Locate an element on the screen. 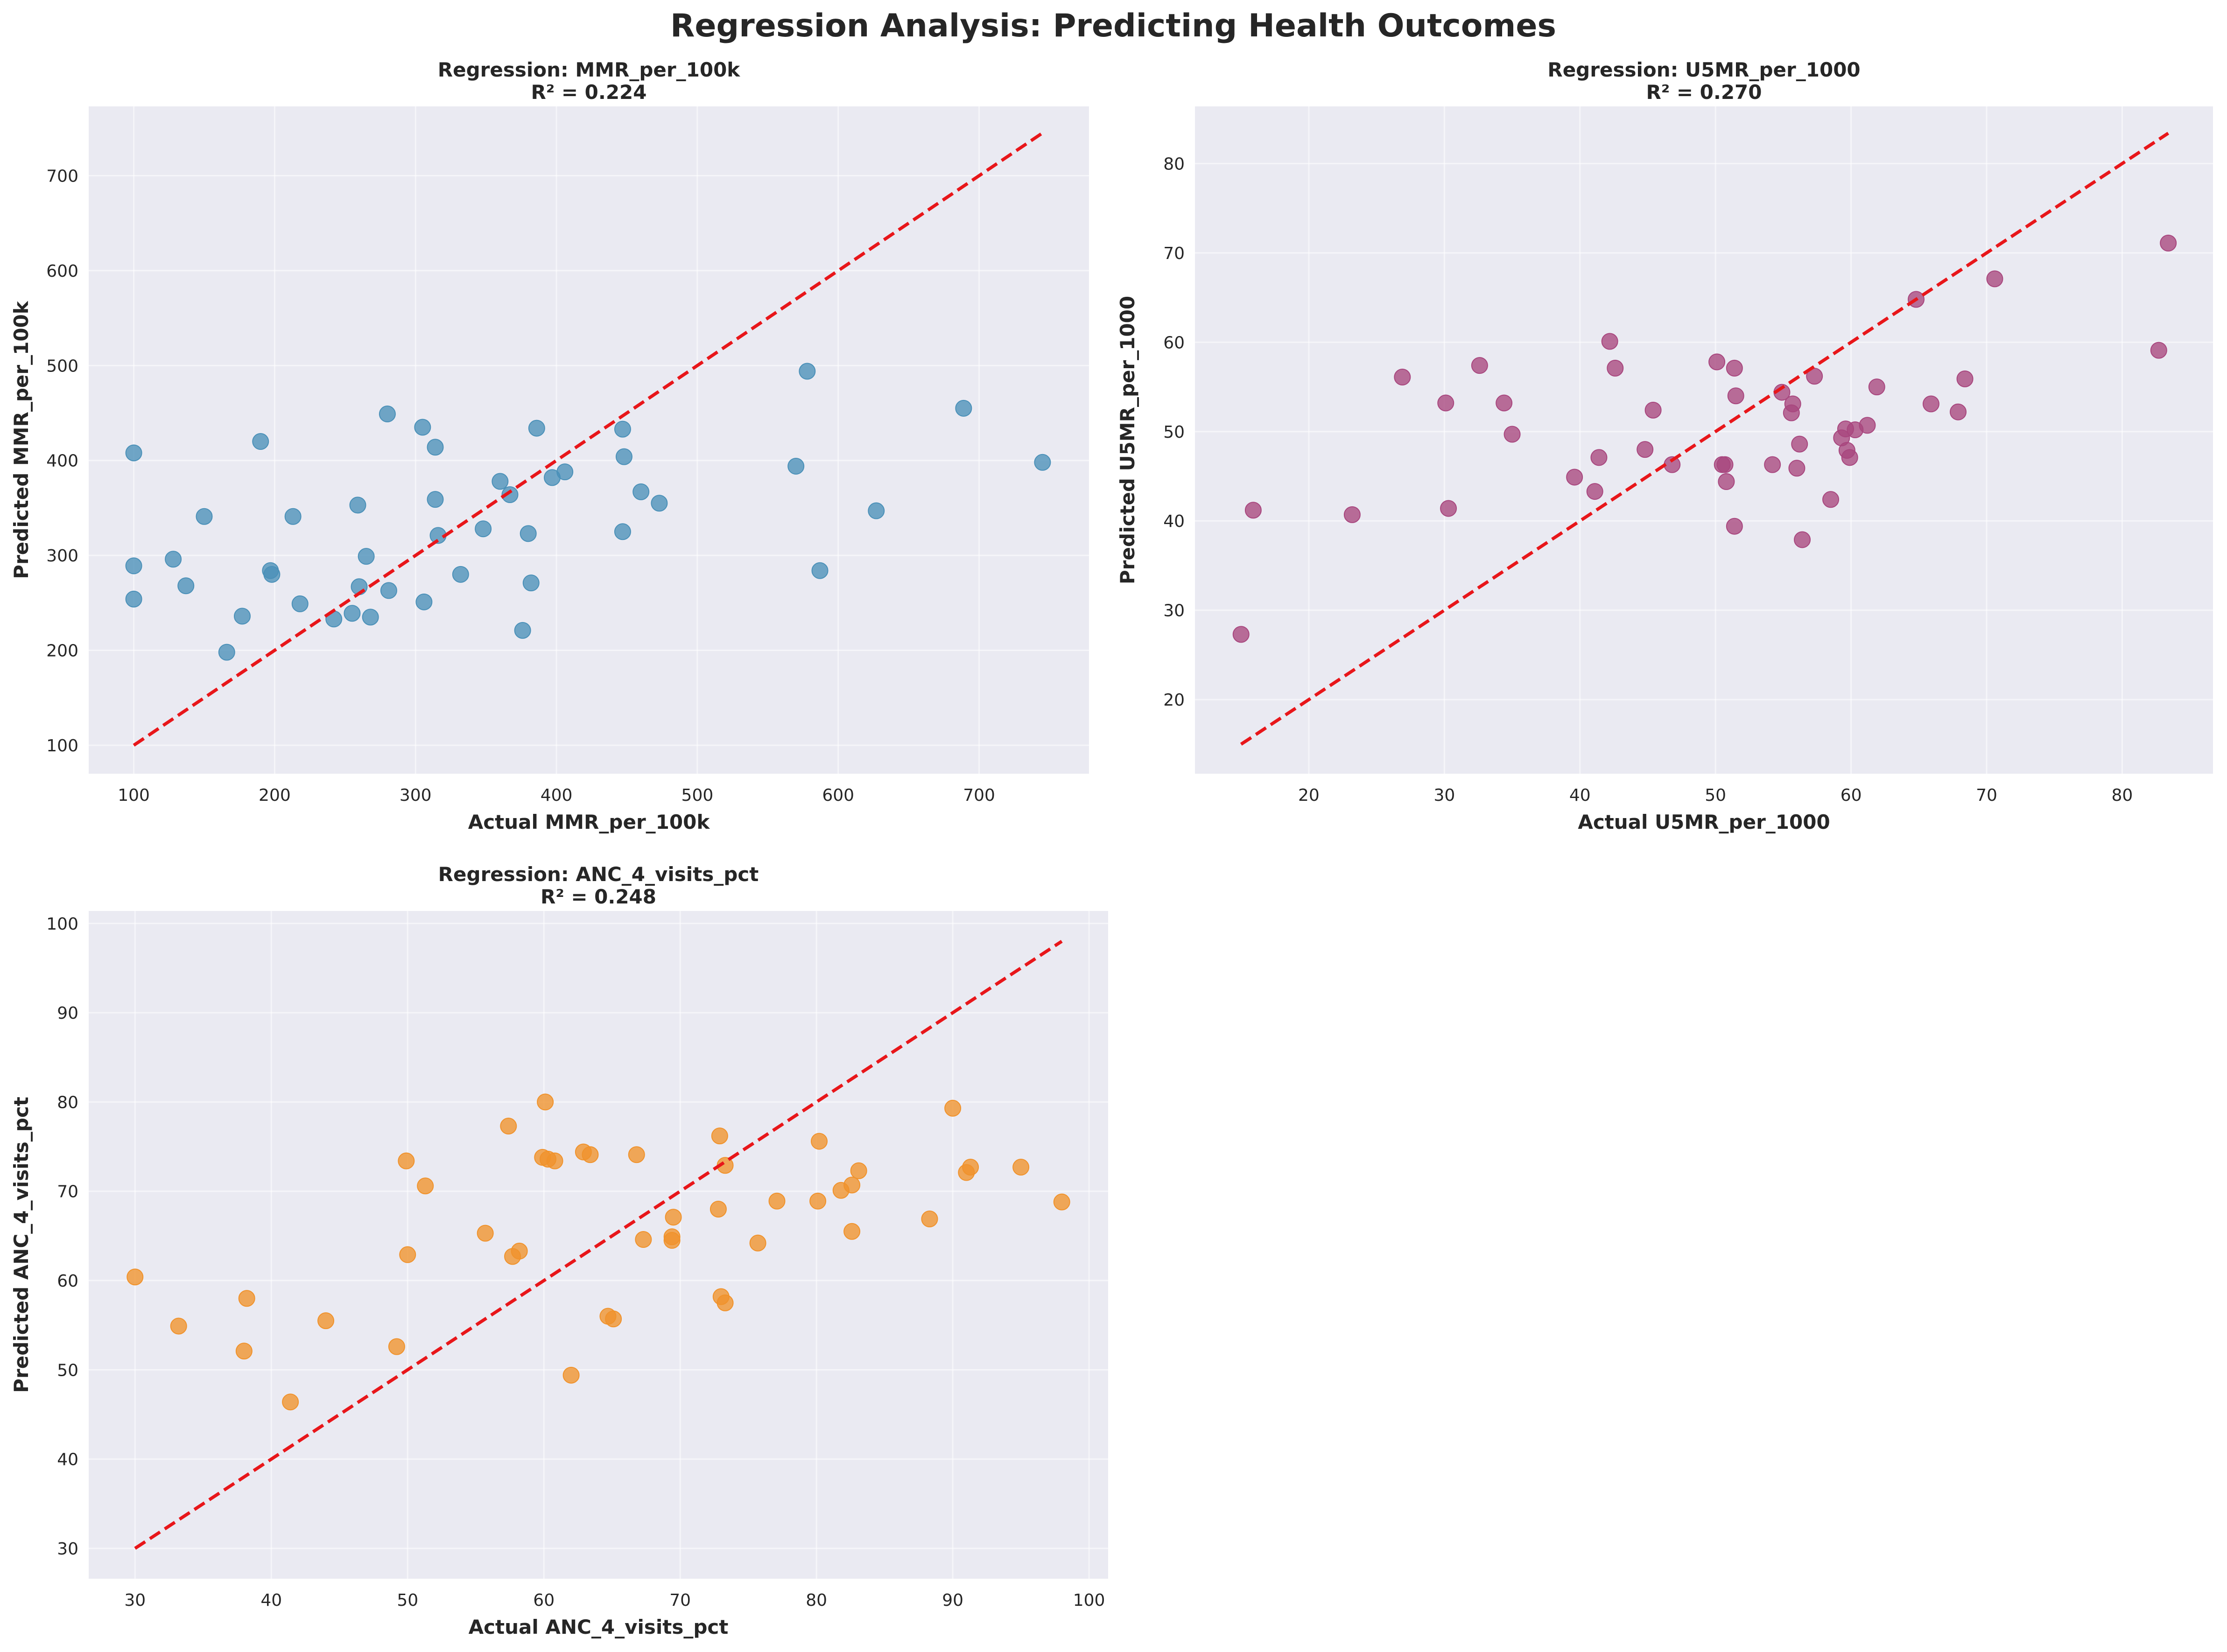  y-tick-label: 100 is located at coordinates (62, 924).